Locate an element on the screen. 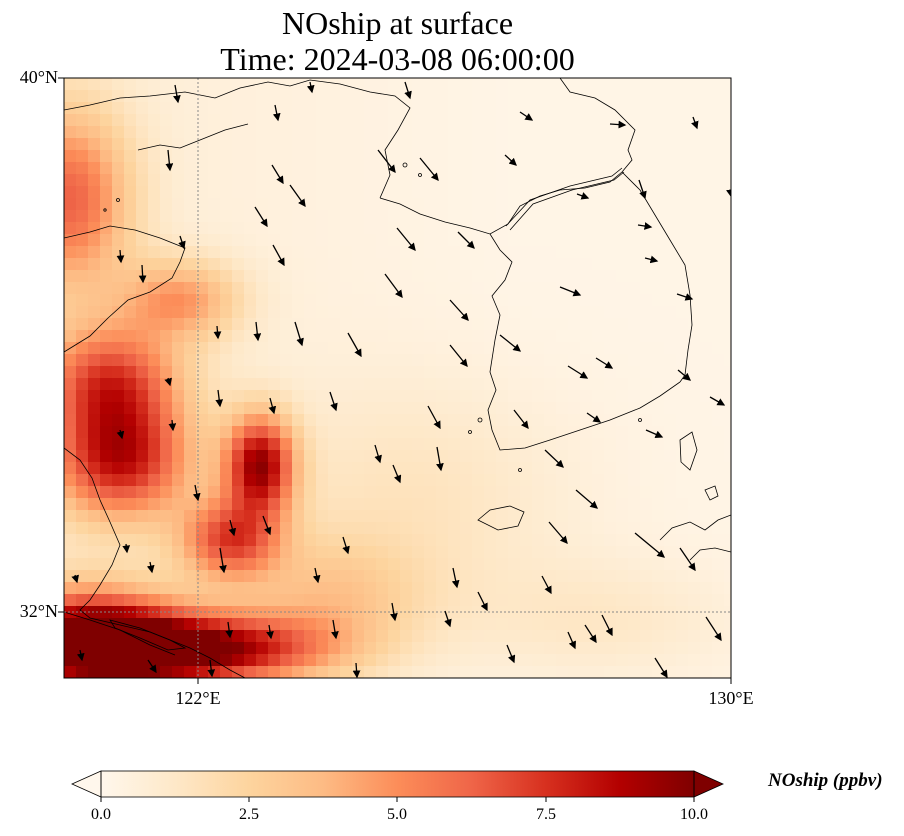 This screenshot has width=904, height=836. chart-subtitle-time: Time: 2024-03-08 06:00:00 is located at coordinates (397, 59).